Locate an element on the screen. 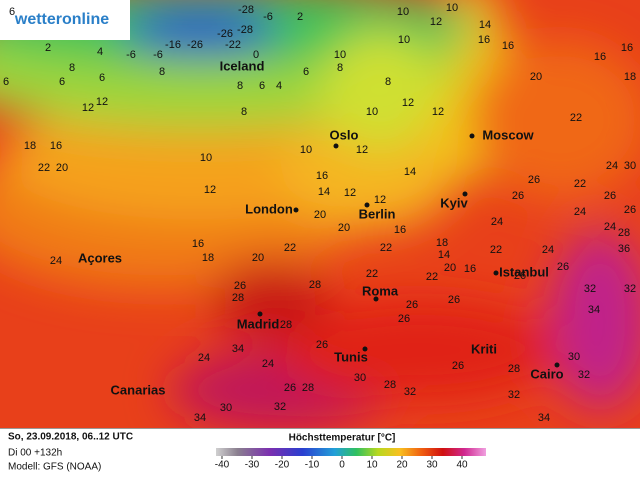  temperature-label: -6 is located at coordinates (131, 55).